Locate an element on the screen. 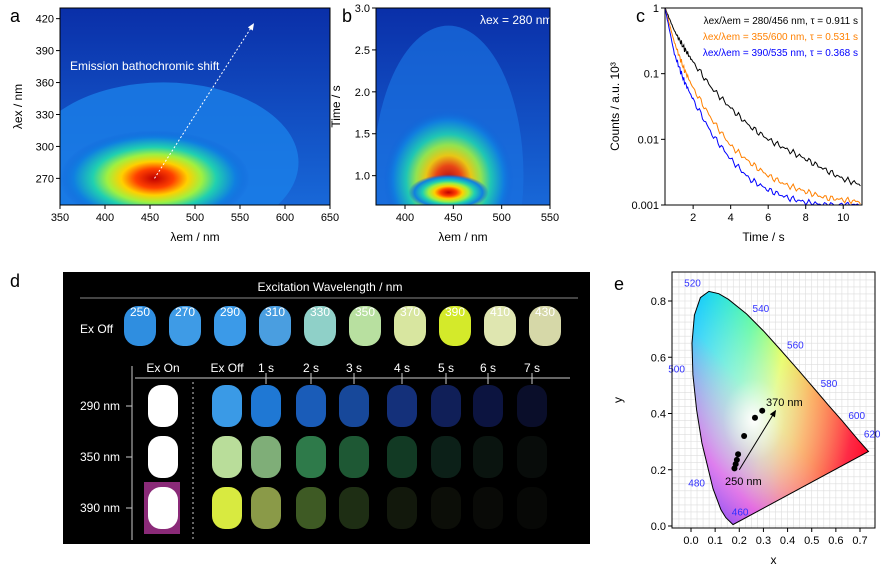  y-axis-label: y is located at coordinates (618, 400).